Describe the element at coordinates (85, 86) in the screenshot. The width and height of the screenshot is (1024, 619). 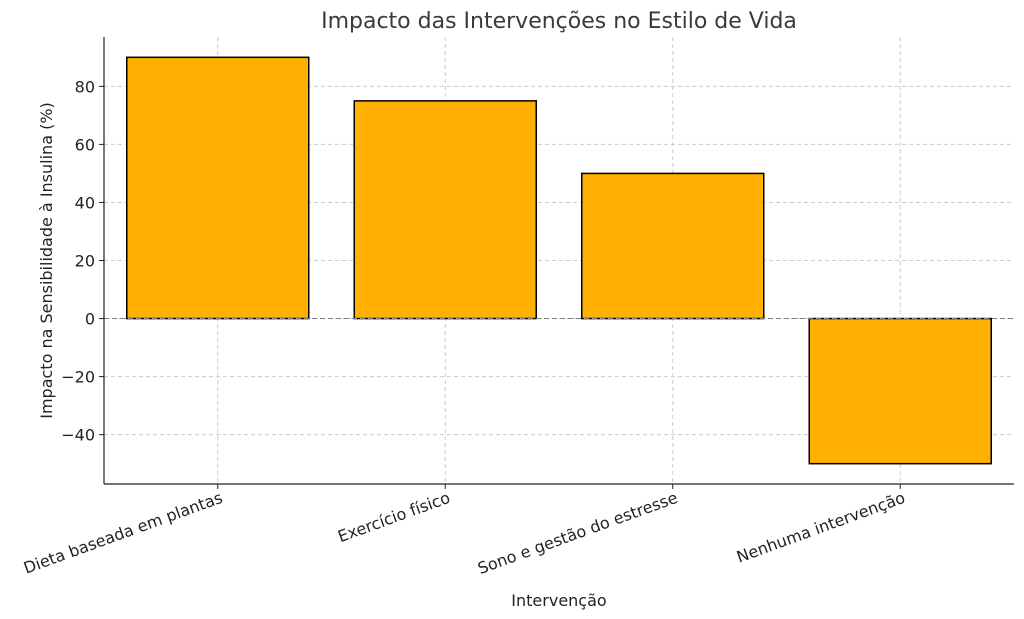
I see `y-tick-label: 80` at that location.